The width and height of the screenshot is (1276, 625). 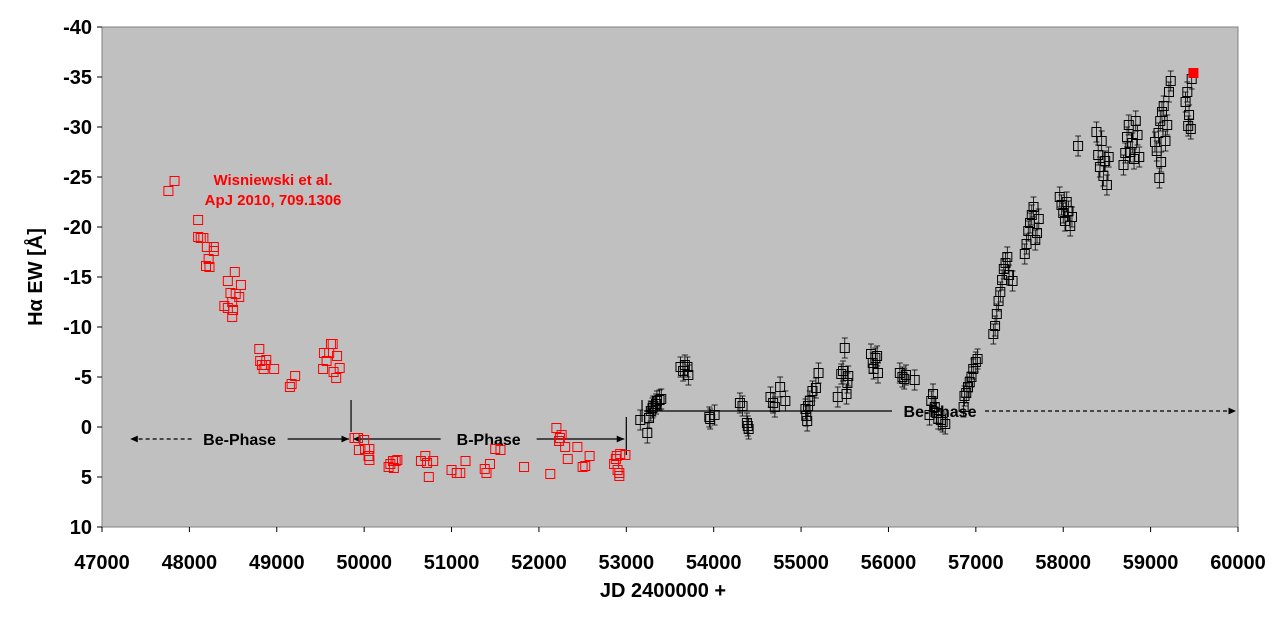 I want to click on x-tick-label: 52000, so click(x=539, y=563).